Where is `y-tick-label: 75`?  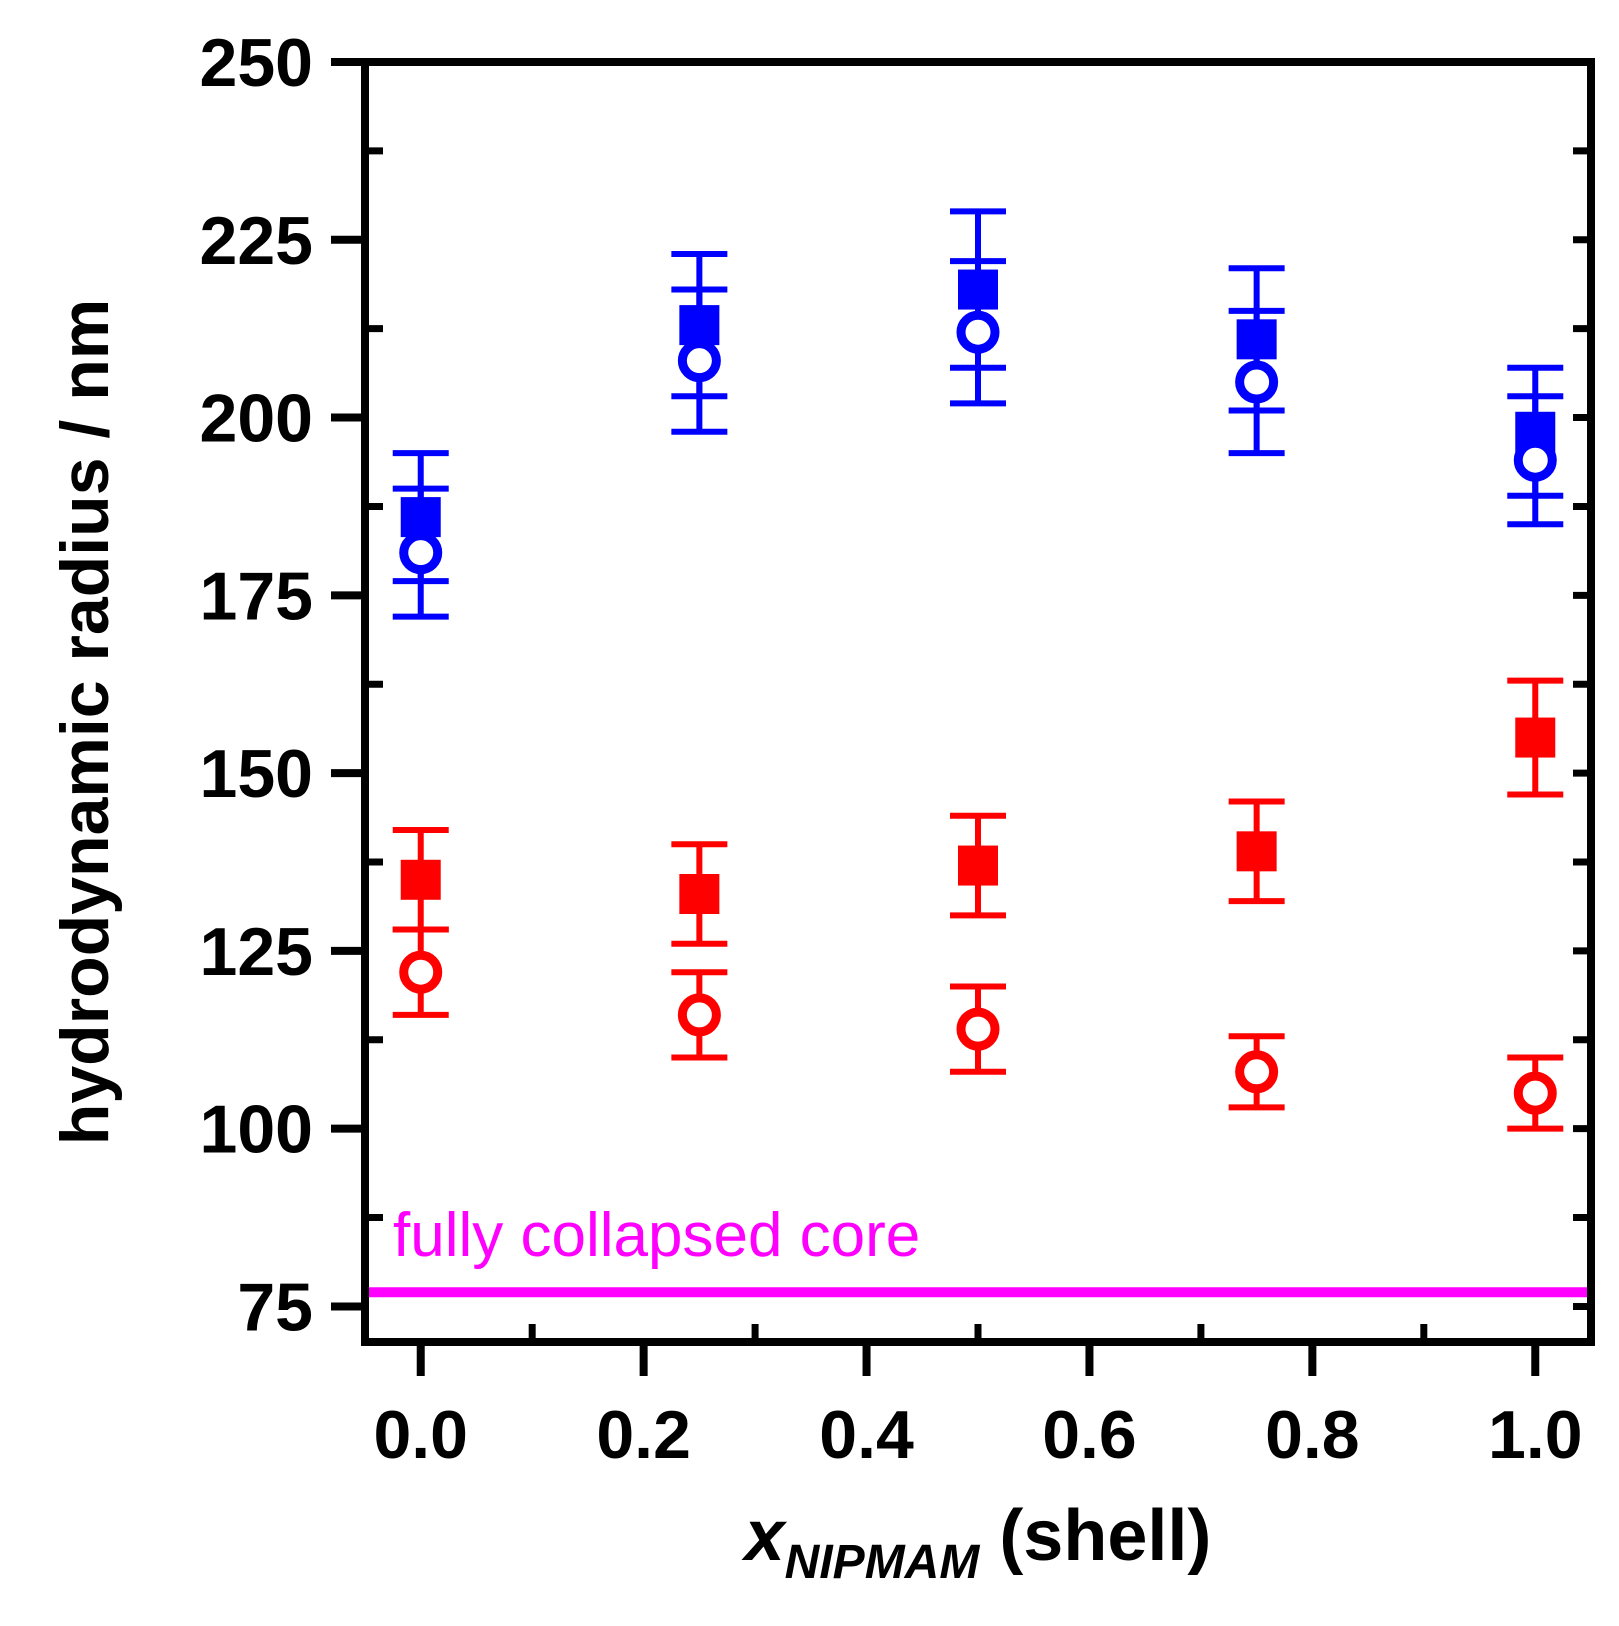 y-tick-label: 75 is located at coordinates (275, 1307).